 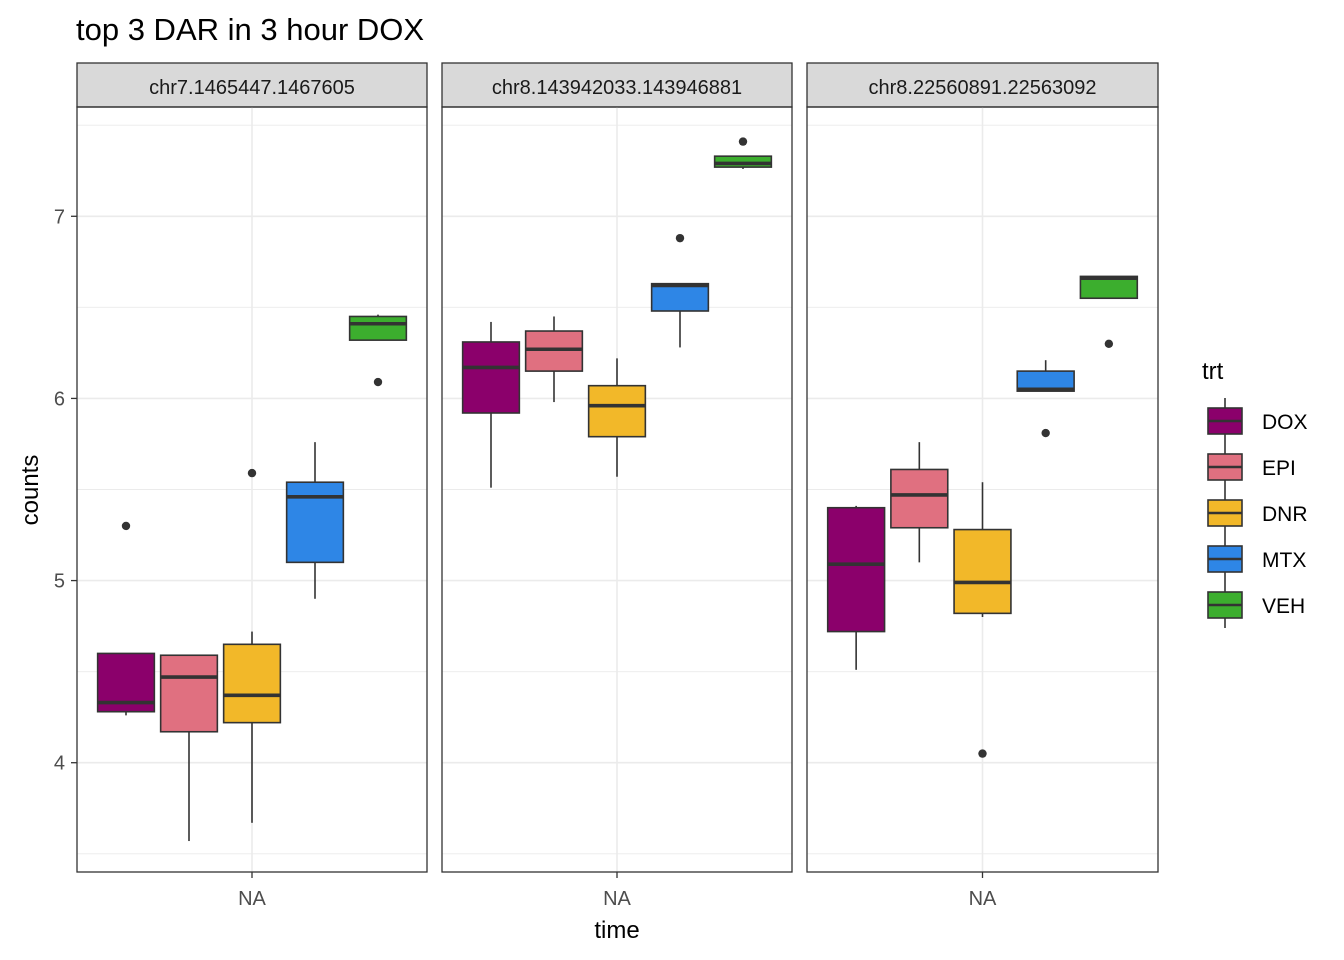 I want to click on legend-item-dnr: DNR, so click(x=1257, y=513).